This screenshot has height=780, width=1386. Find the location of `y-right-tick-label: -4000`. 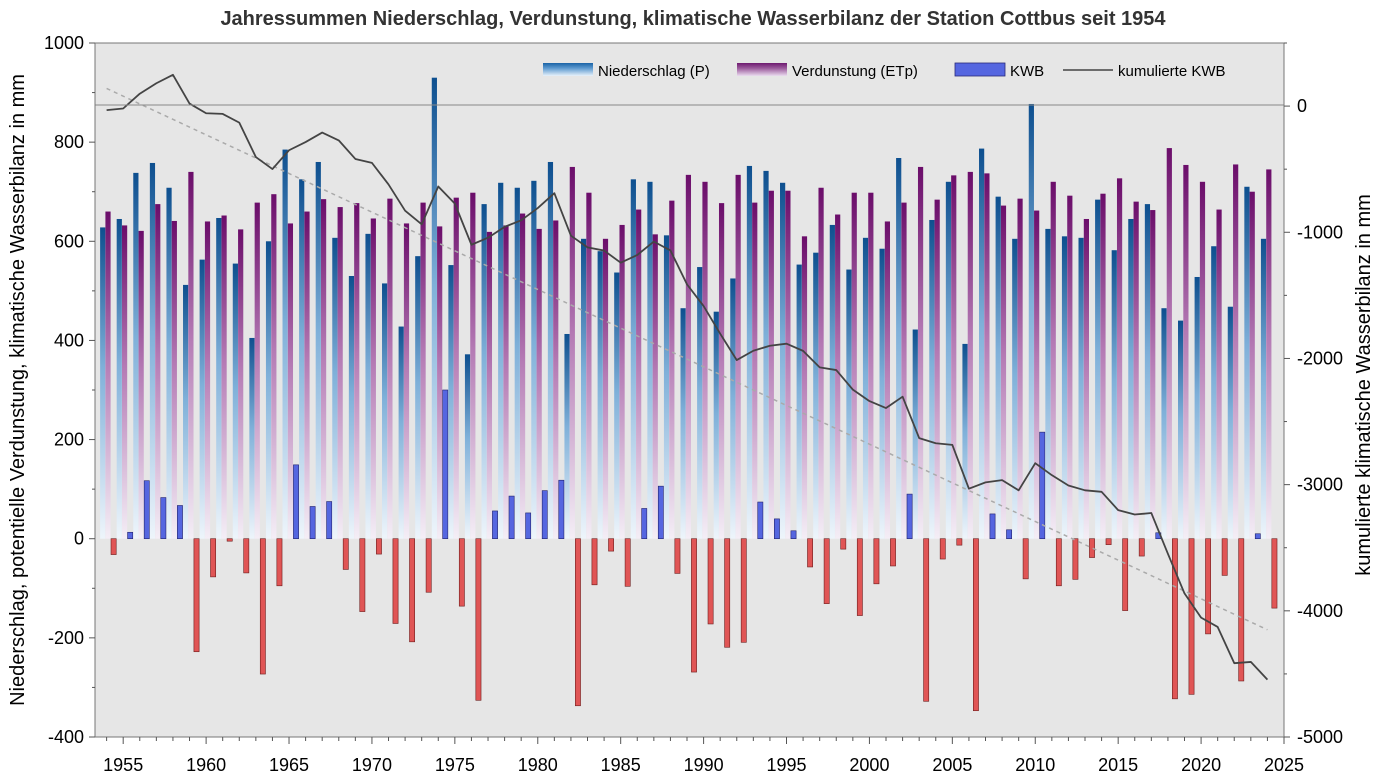

y-right-tick-label: -4000 is located at coordinates (1320, 611).